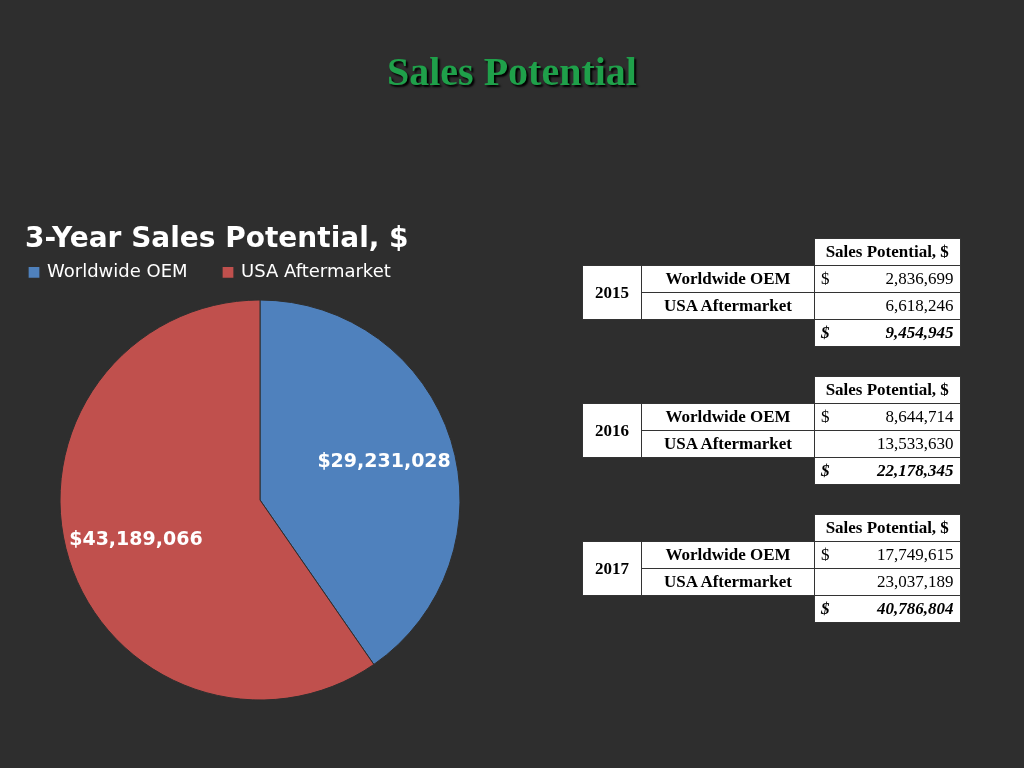 The image size is (1024, 768). I want to click on text: 2016, so click(612, 430).